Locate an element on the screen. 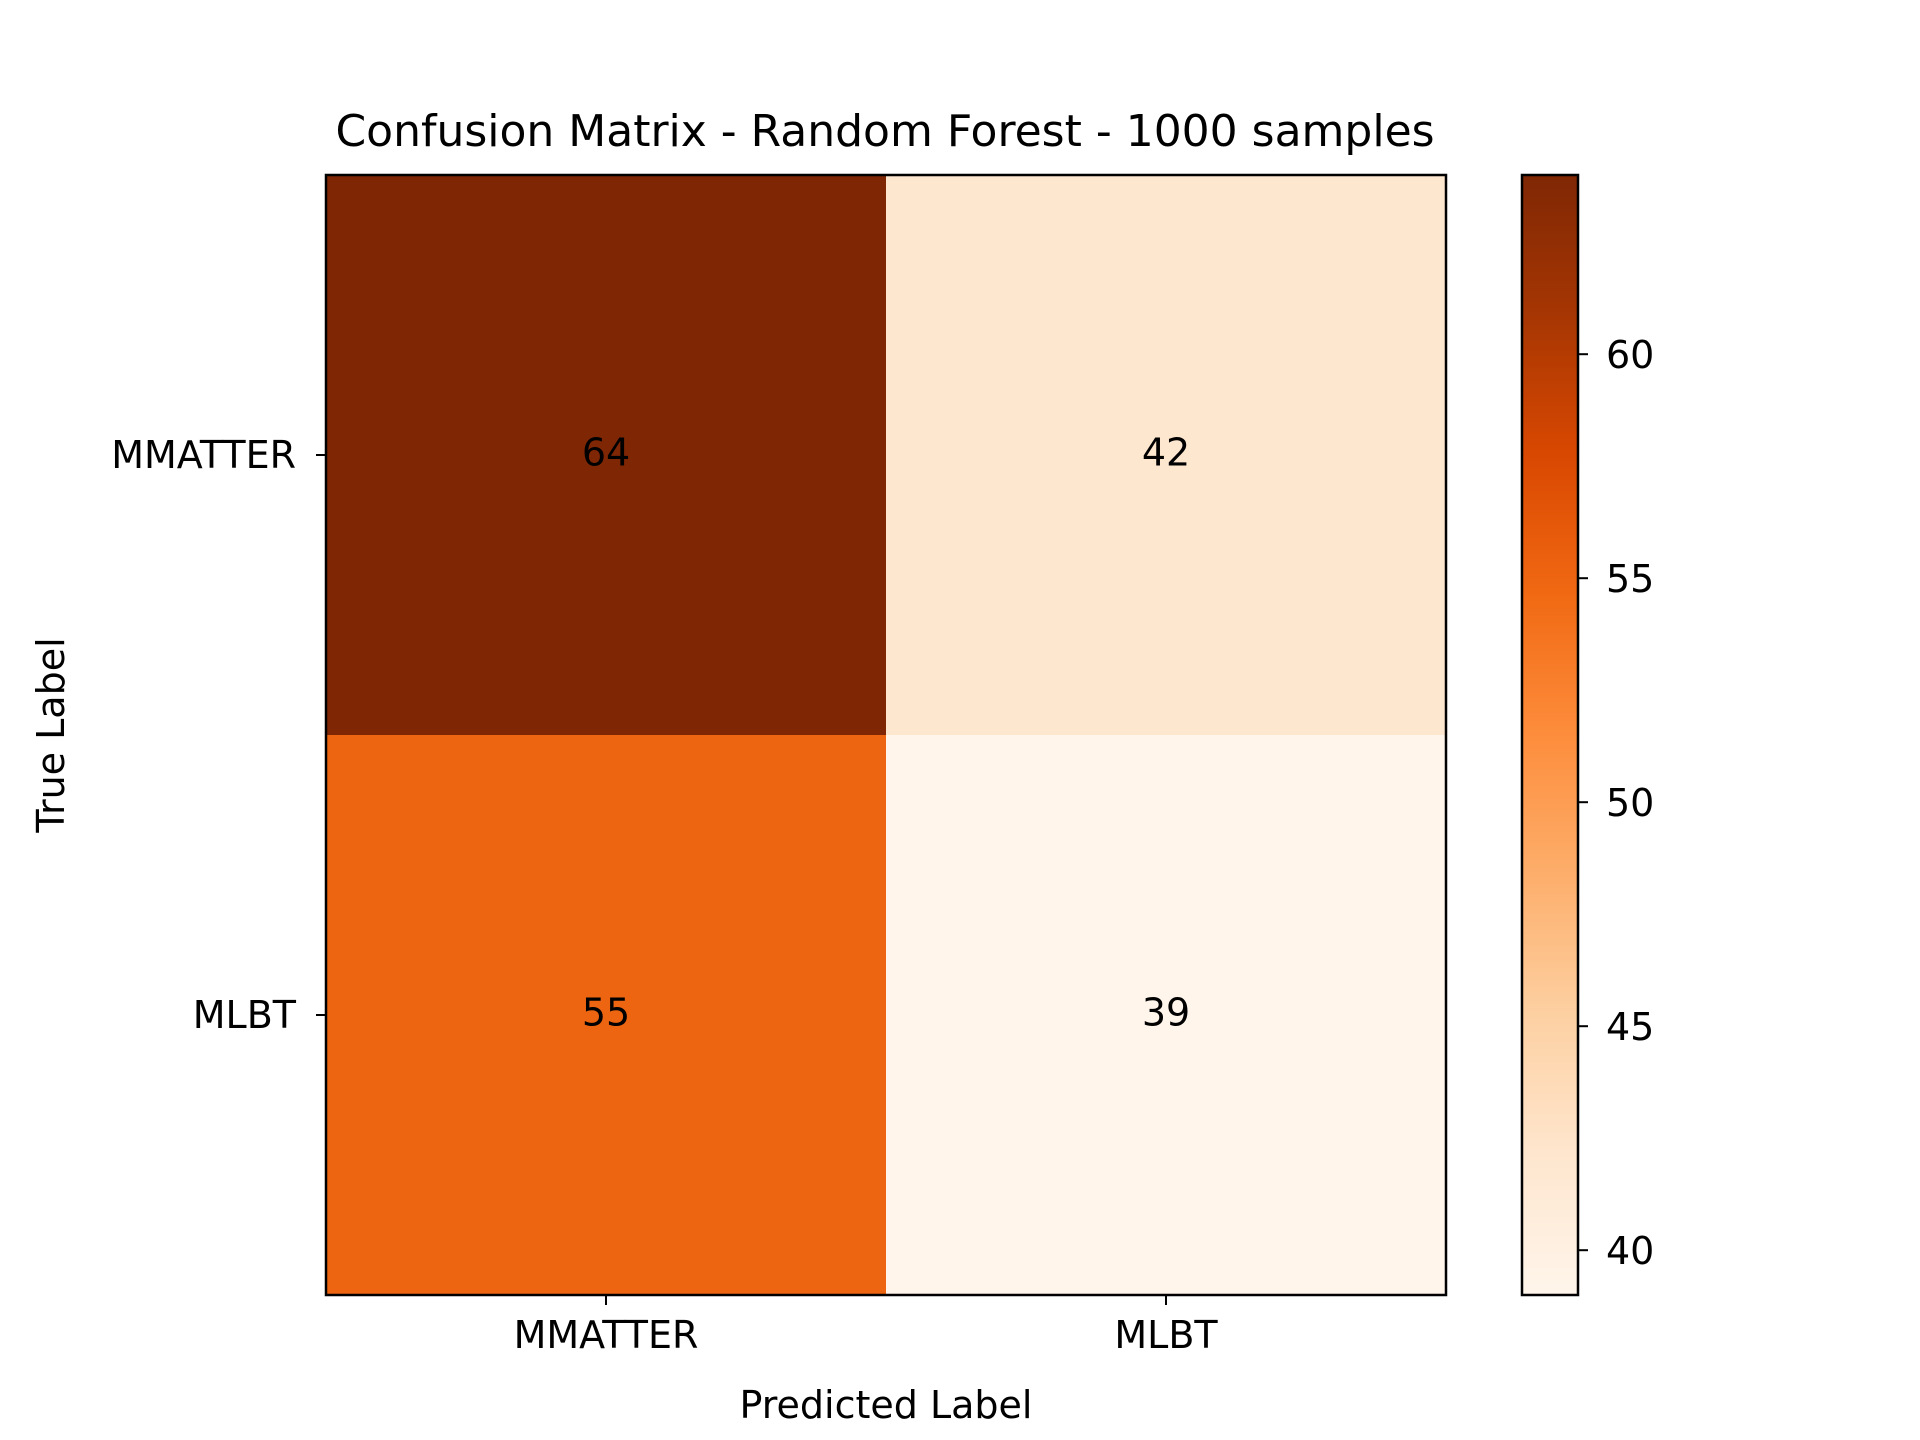 This screenshot has width=1920, height=1440. colorbar-tick-label: 55 is located at coordinates (1630, 579).